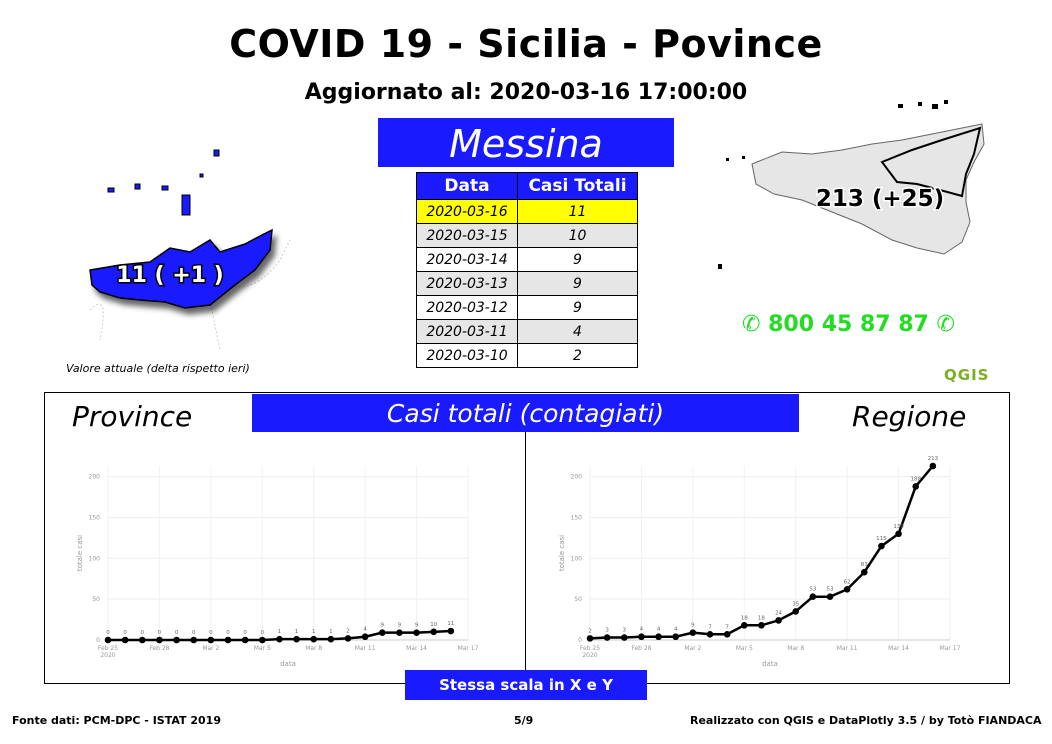 Image resolution: width=1052 pixels, height=744 pixels. I want to click on y-tick-label: 0, so click(98, 640).